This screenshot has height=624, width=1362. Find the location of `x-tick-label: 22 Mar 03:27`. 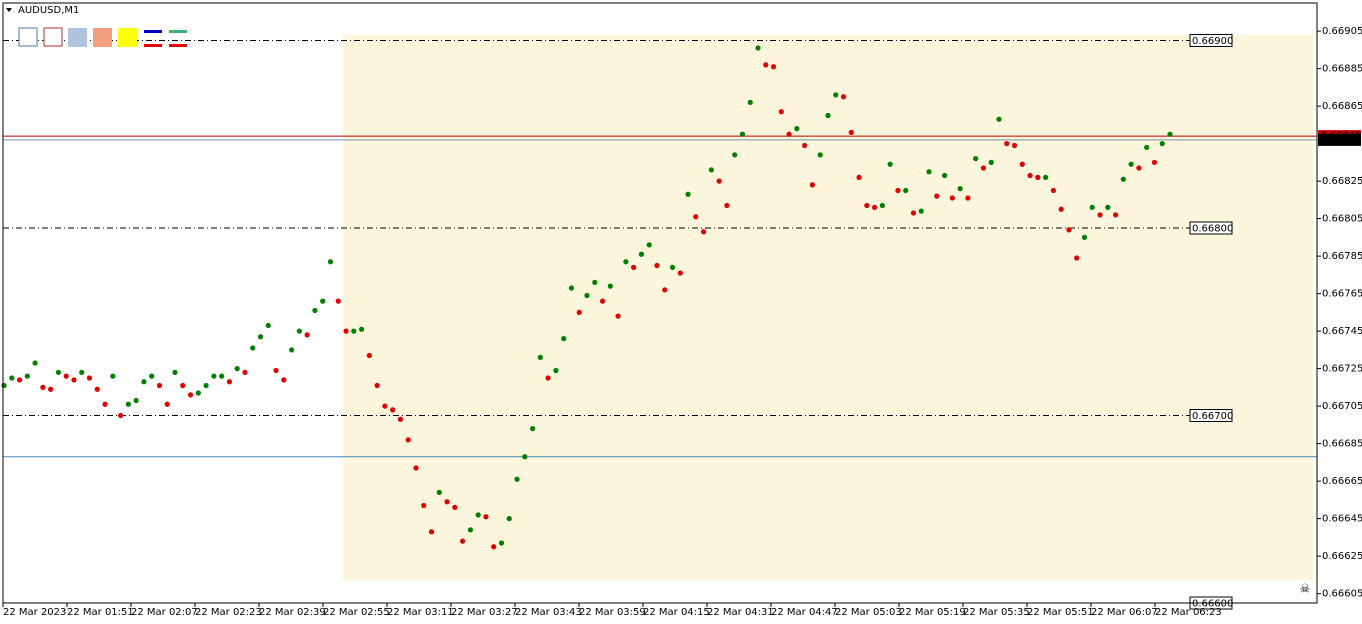

x-tick-label: 22 Mar 03:27 is located at coordinates (484, 612).